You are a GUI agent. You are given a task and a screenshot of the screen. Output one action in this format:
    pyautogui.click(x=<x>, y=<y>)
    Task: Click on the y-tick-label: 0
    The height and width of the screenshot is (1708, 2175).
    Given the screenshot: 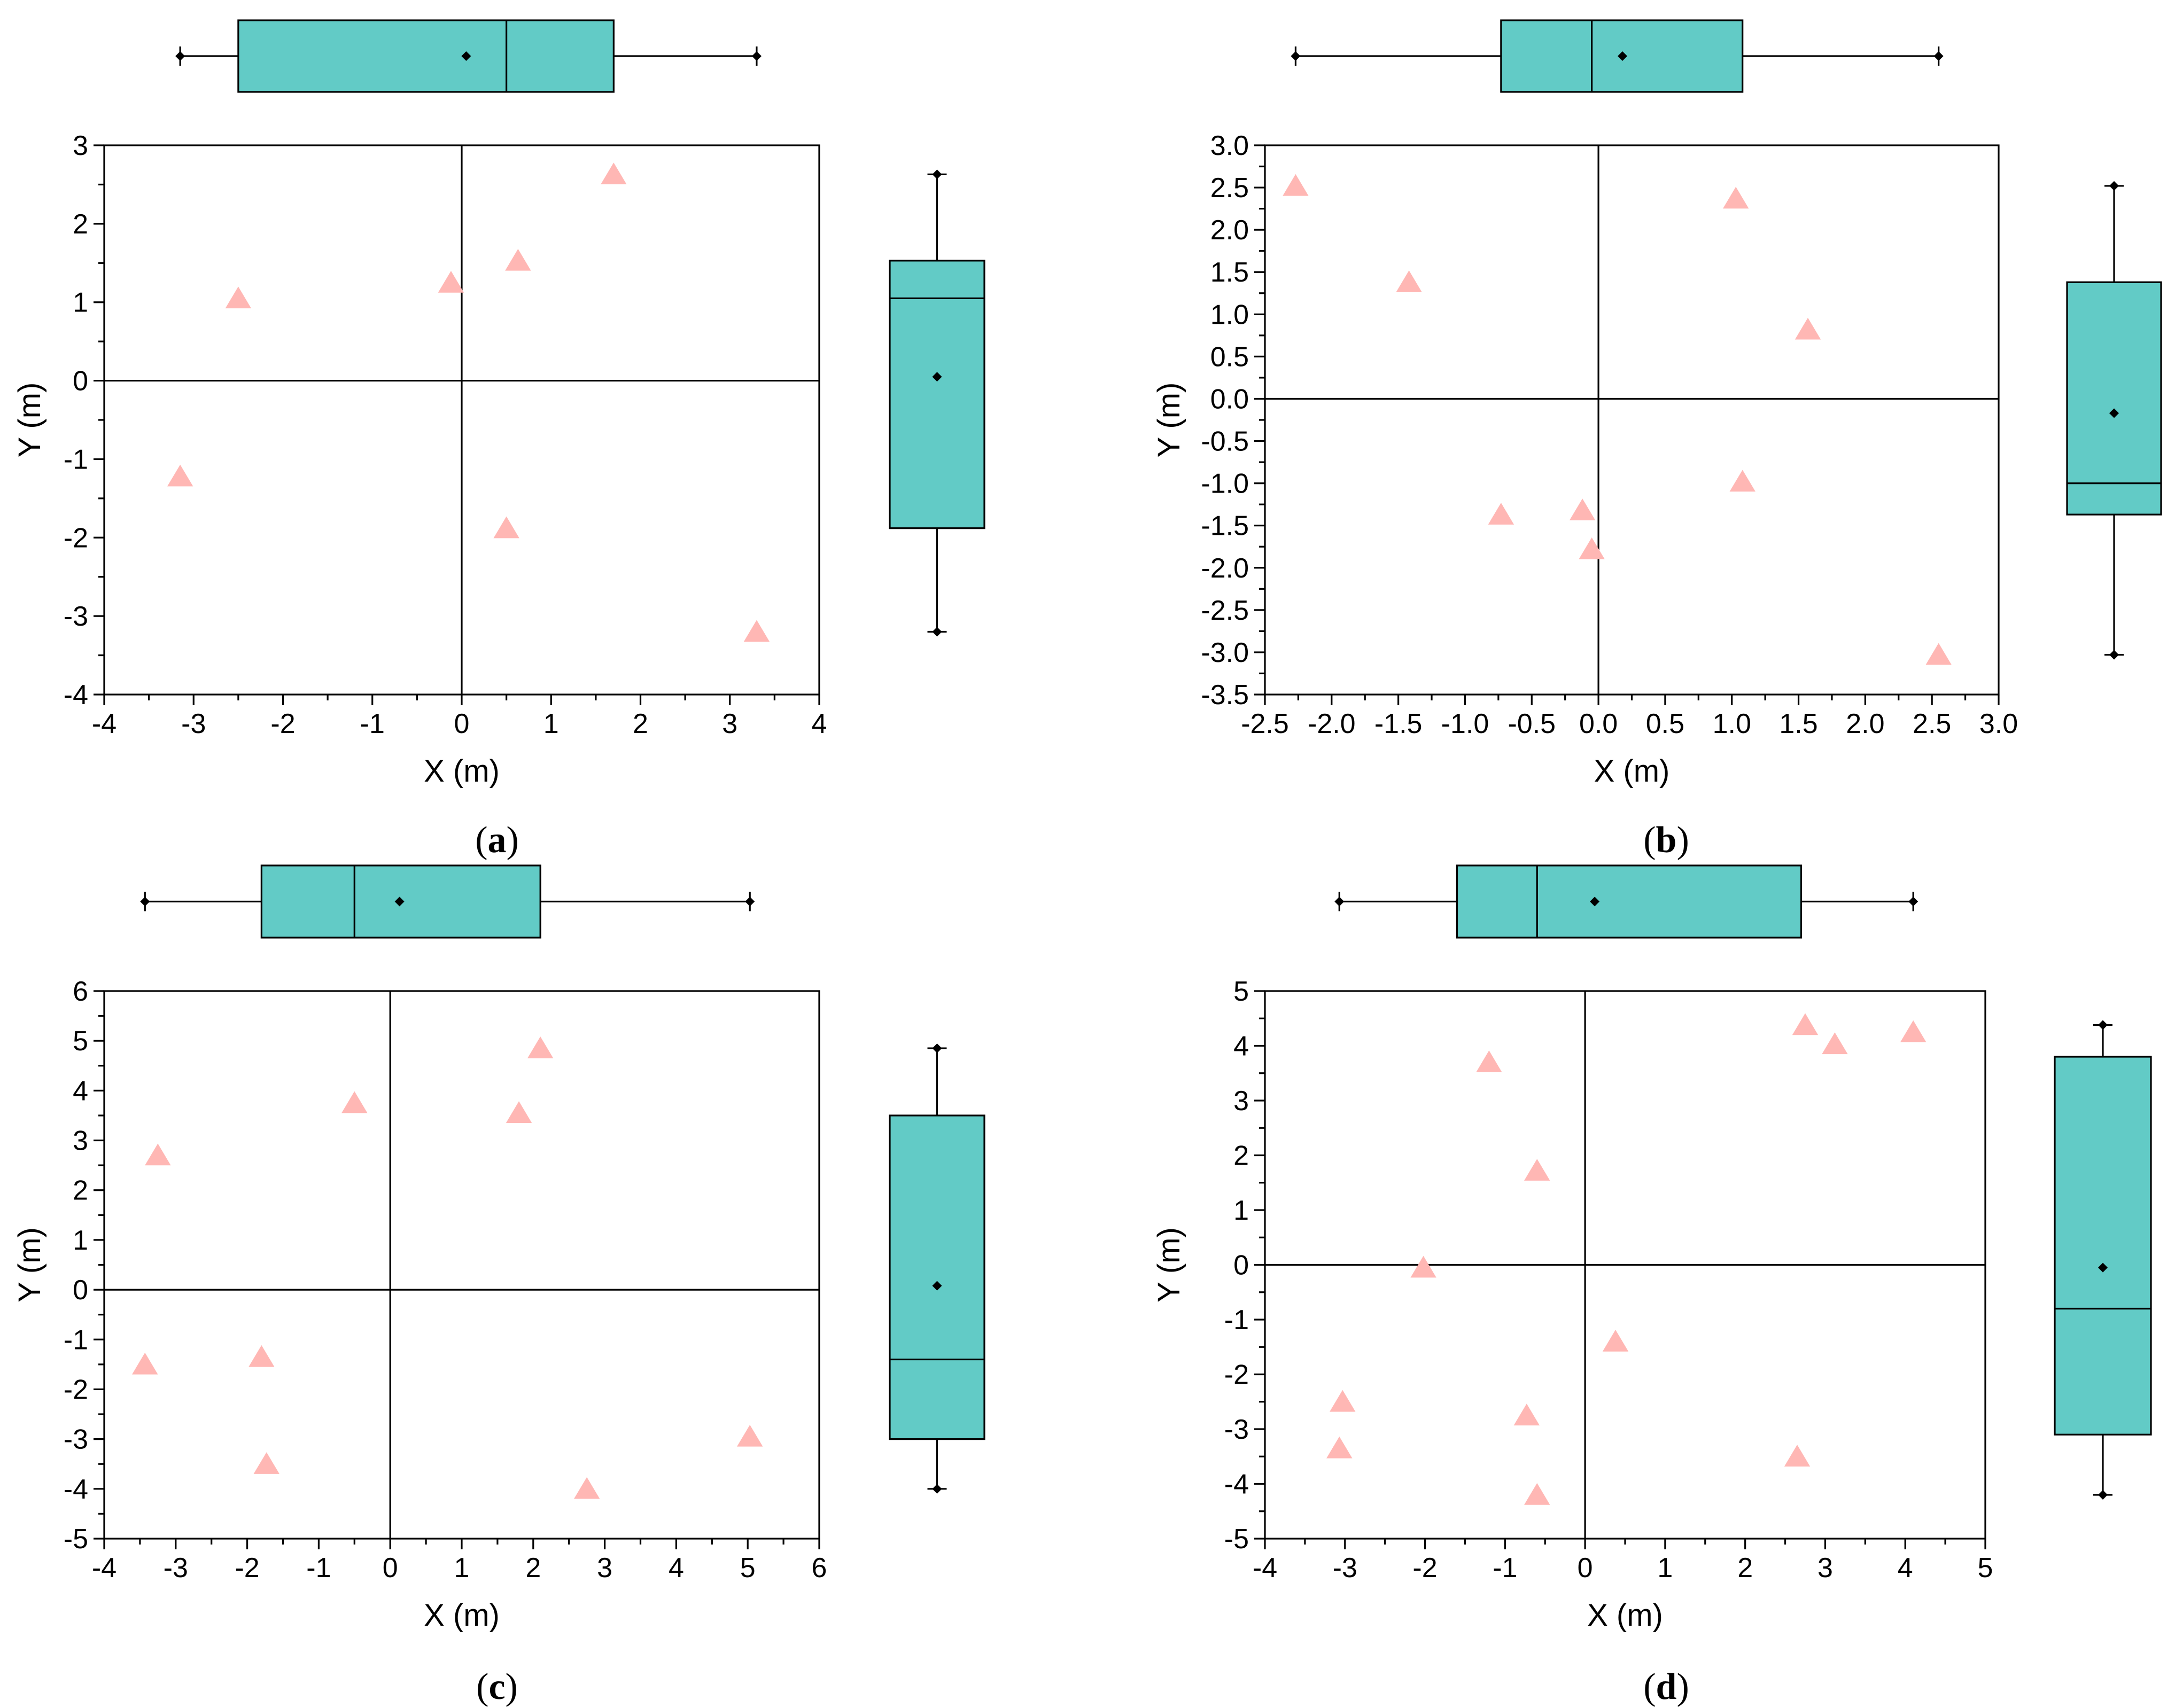 What is the action you would take?
    pyautogui.click(x=80, y=381)
    